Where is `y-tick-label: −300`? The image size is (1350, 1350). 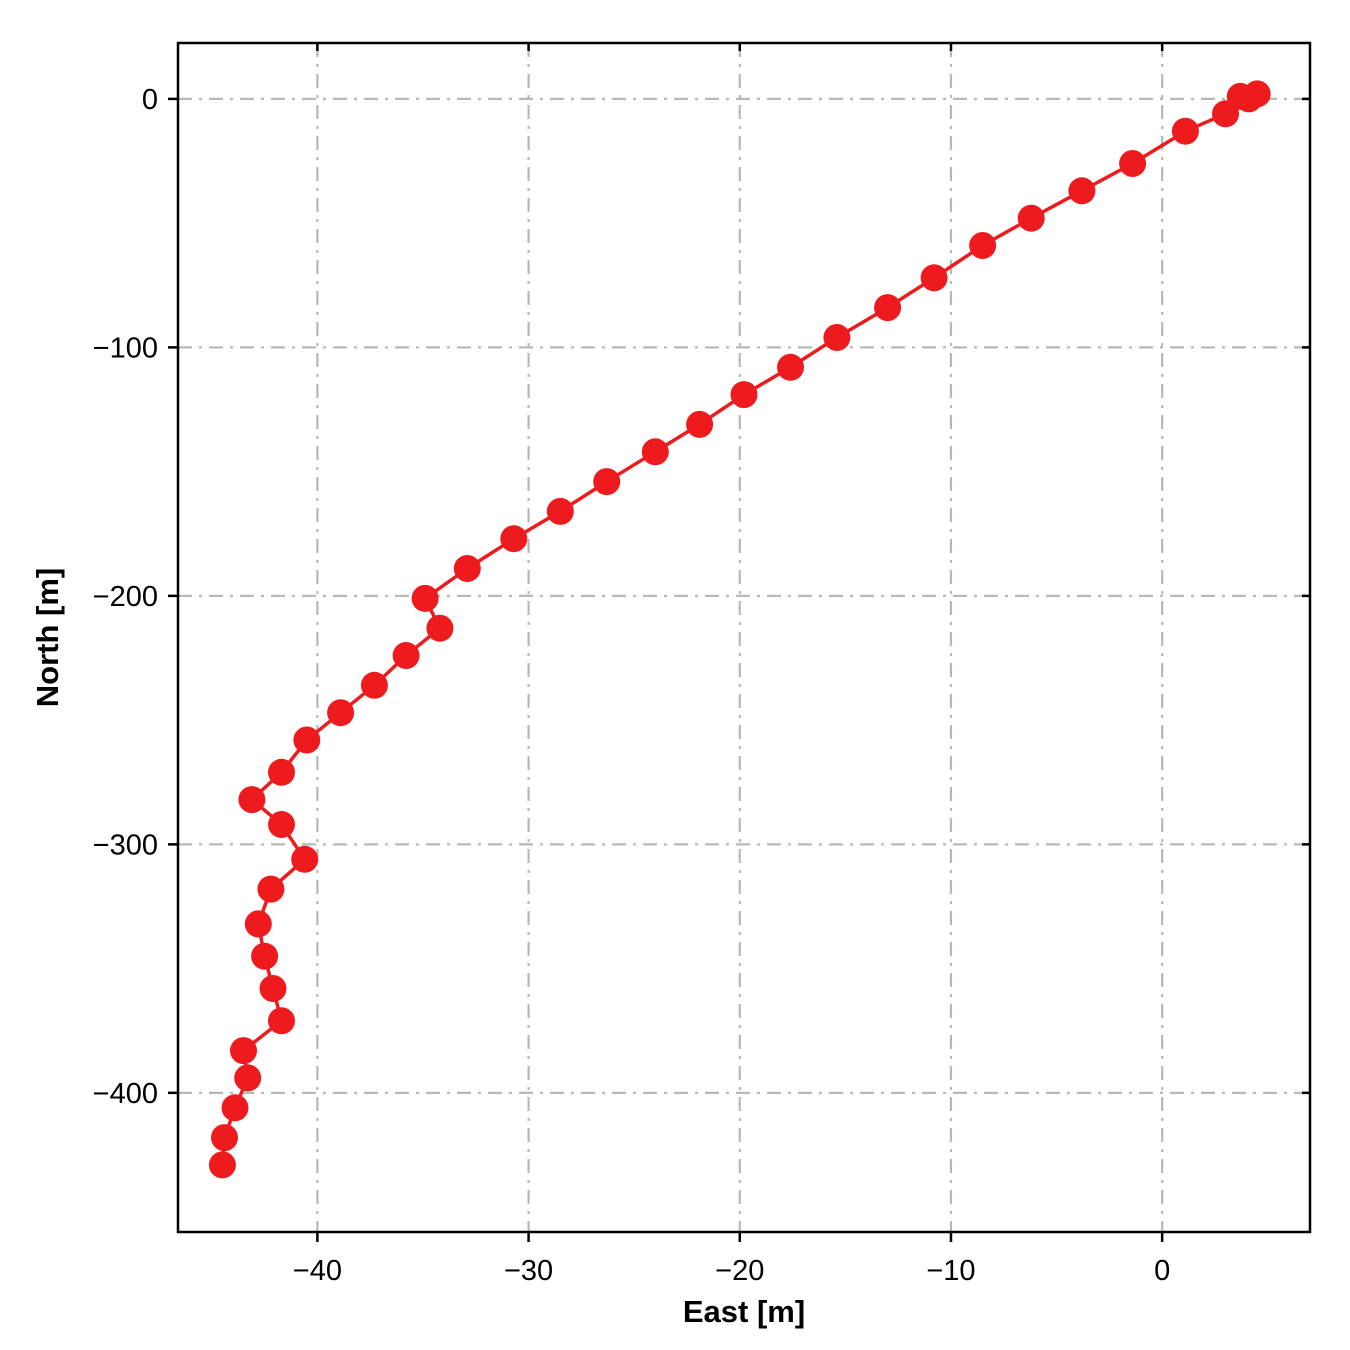
y-tick-label: −300 is located at coordinates (125, 845).